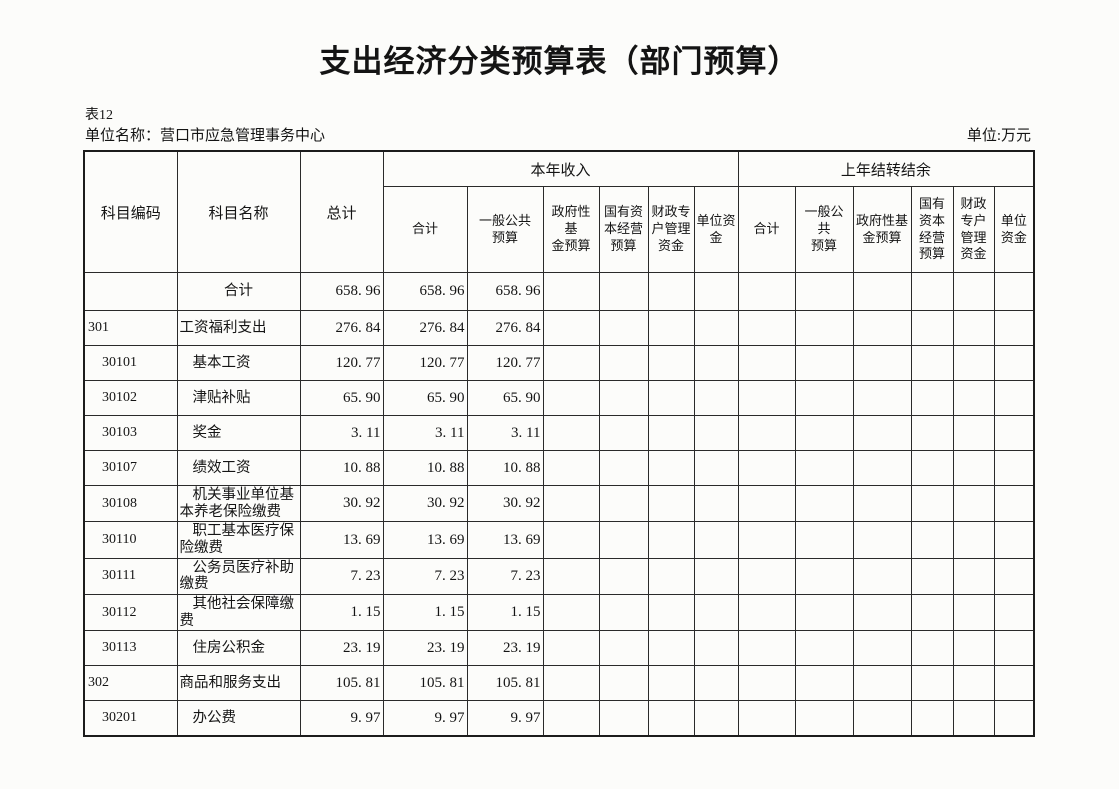 The image size is (1119, 789). What do you see at coordinates (886, 168) in the screenshot?
I see `col-group-prior-year-carryover: 上年结转结余` at bounding box center [886, 168].